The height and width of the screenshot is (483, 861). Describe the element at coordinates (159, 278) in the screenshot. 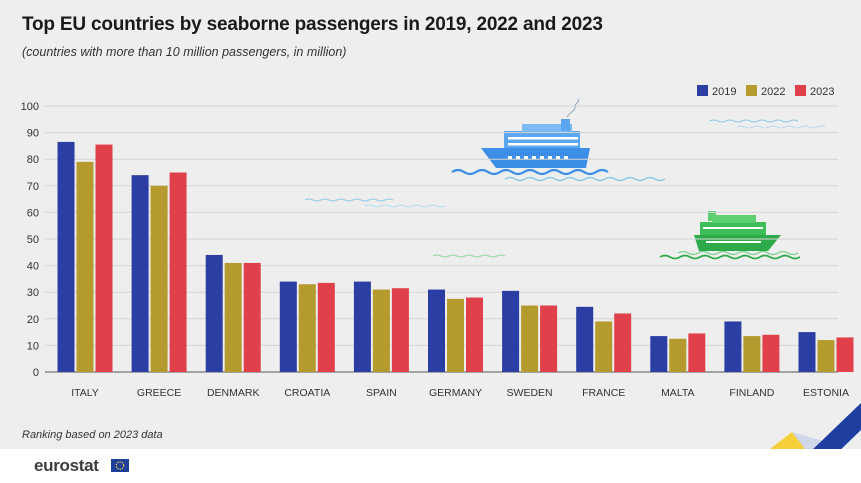

I see `bar-2022-greece` at that location.